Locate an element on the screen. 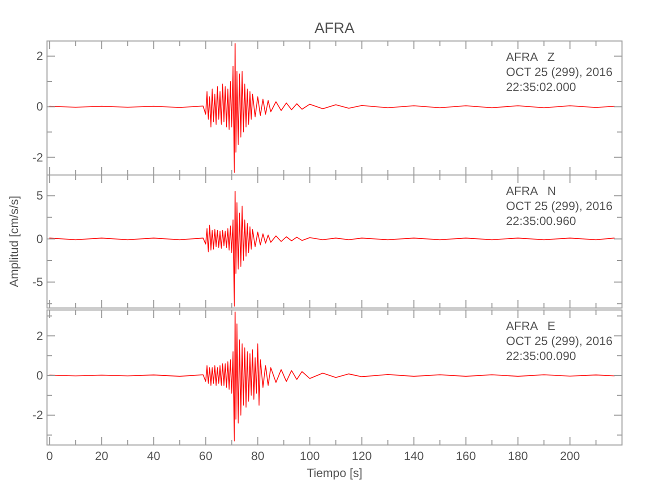  x-tick-label: 60 is located at coordinates (206, 456).